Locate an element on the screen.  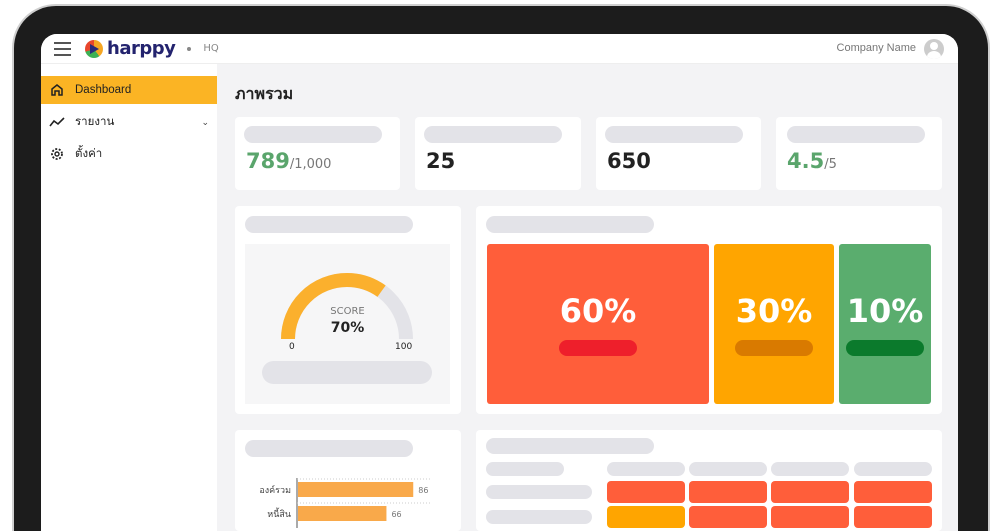
gear-icon is located at coordinates (57, 154).